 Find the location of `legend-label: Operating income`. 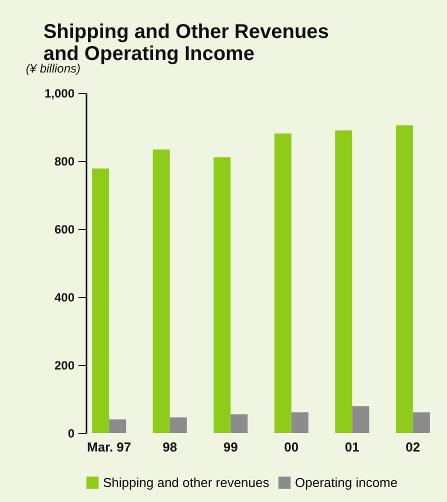

legend-label: Operating income is located at coordinates (346, 482).